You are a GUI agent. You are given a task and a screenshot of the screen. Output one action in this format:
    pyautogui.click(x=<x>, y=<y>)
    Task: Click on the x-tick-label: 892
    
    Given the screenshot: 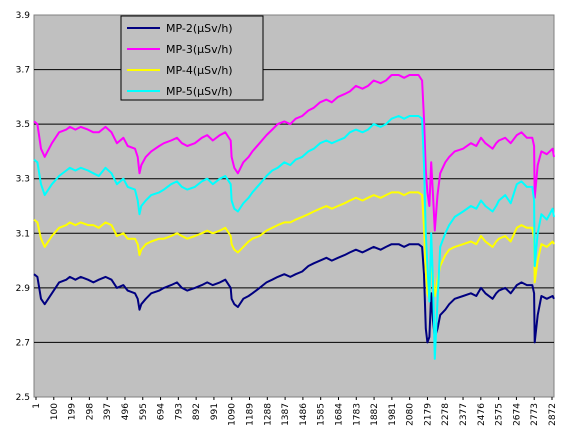 What is the action you would take?
    pyautogui.click(x=197, y=411)
    